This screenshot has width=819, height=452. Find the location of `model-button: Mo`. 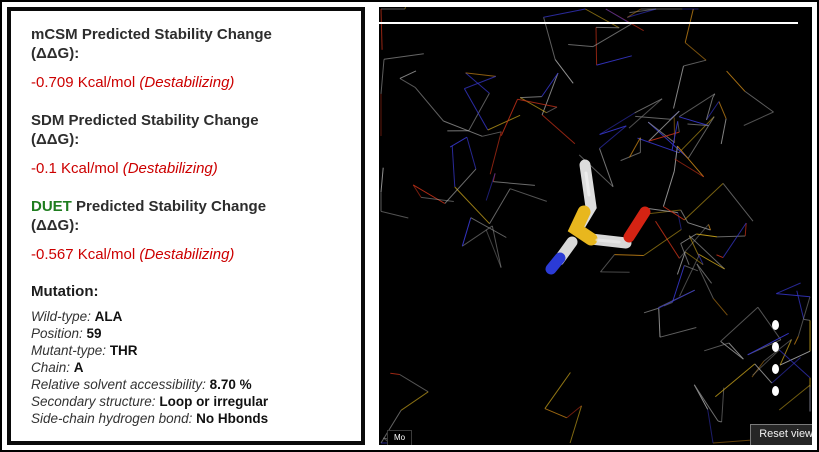

model-button: Mo is located at coordinates (400, 437).